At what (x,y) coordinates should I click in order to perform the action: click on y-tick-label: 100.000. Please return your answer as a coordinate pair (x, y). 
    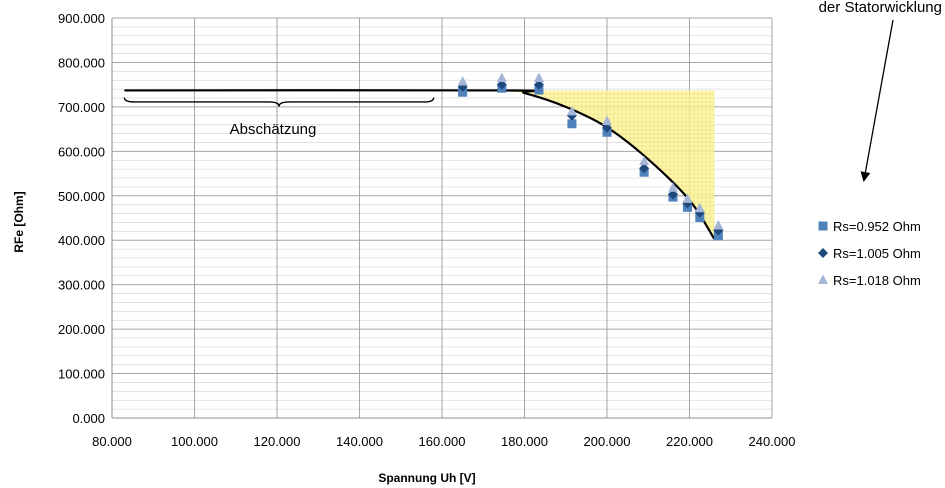
    Looking at the image, I should click on (81, 374).